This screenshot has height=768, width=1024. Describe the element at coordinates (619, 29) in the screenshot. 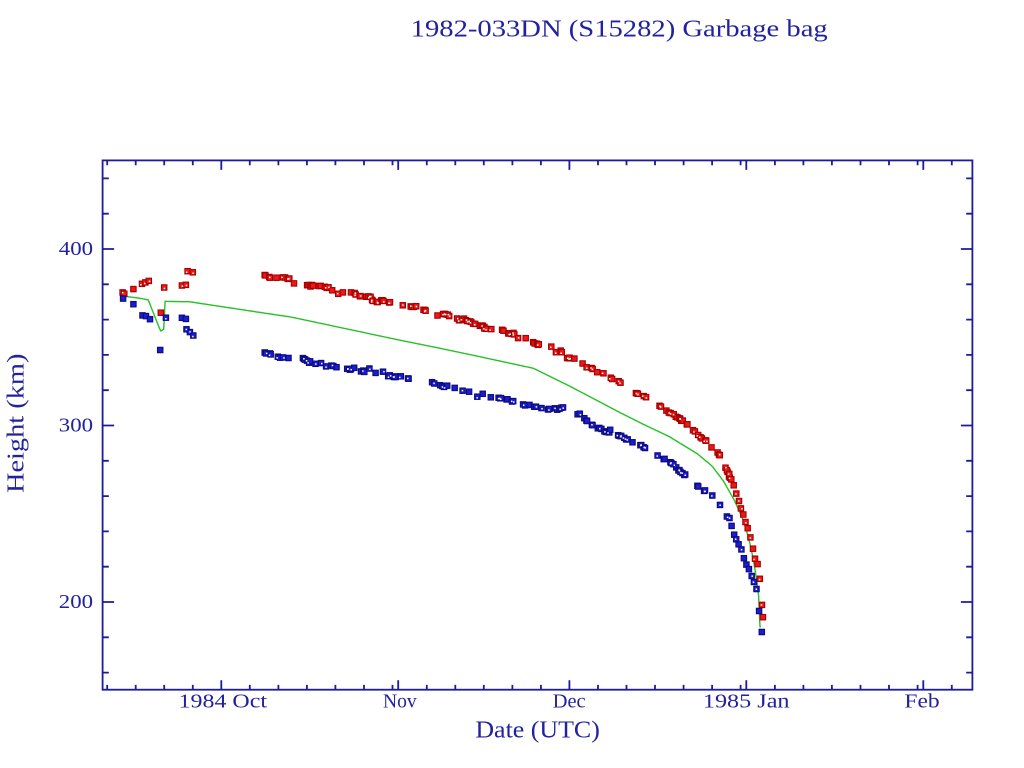

I see `svg-text:1982-033DN (S15282) Garbage ba: 1982-033DN (S15282) Garbage bag` at that location.